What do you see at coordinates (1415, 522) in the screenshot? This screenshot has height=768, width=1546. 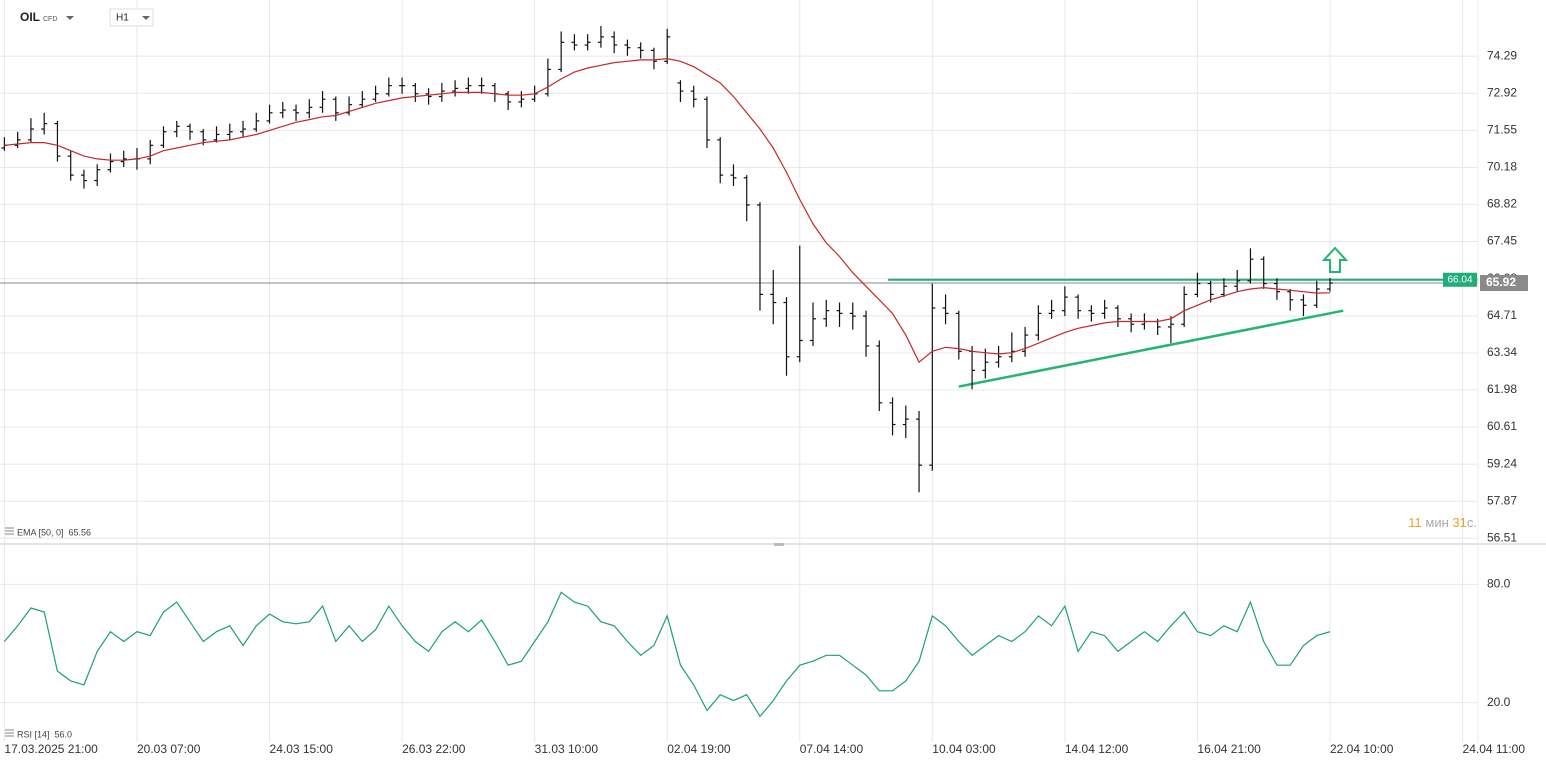 I see `countdown-minutes: 11` at bounding box center [1415, 522].